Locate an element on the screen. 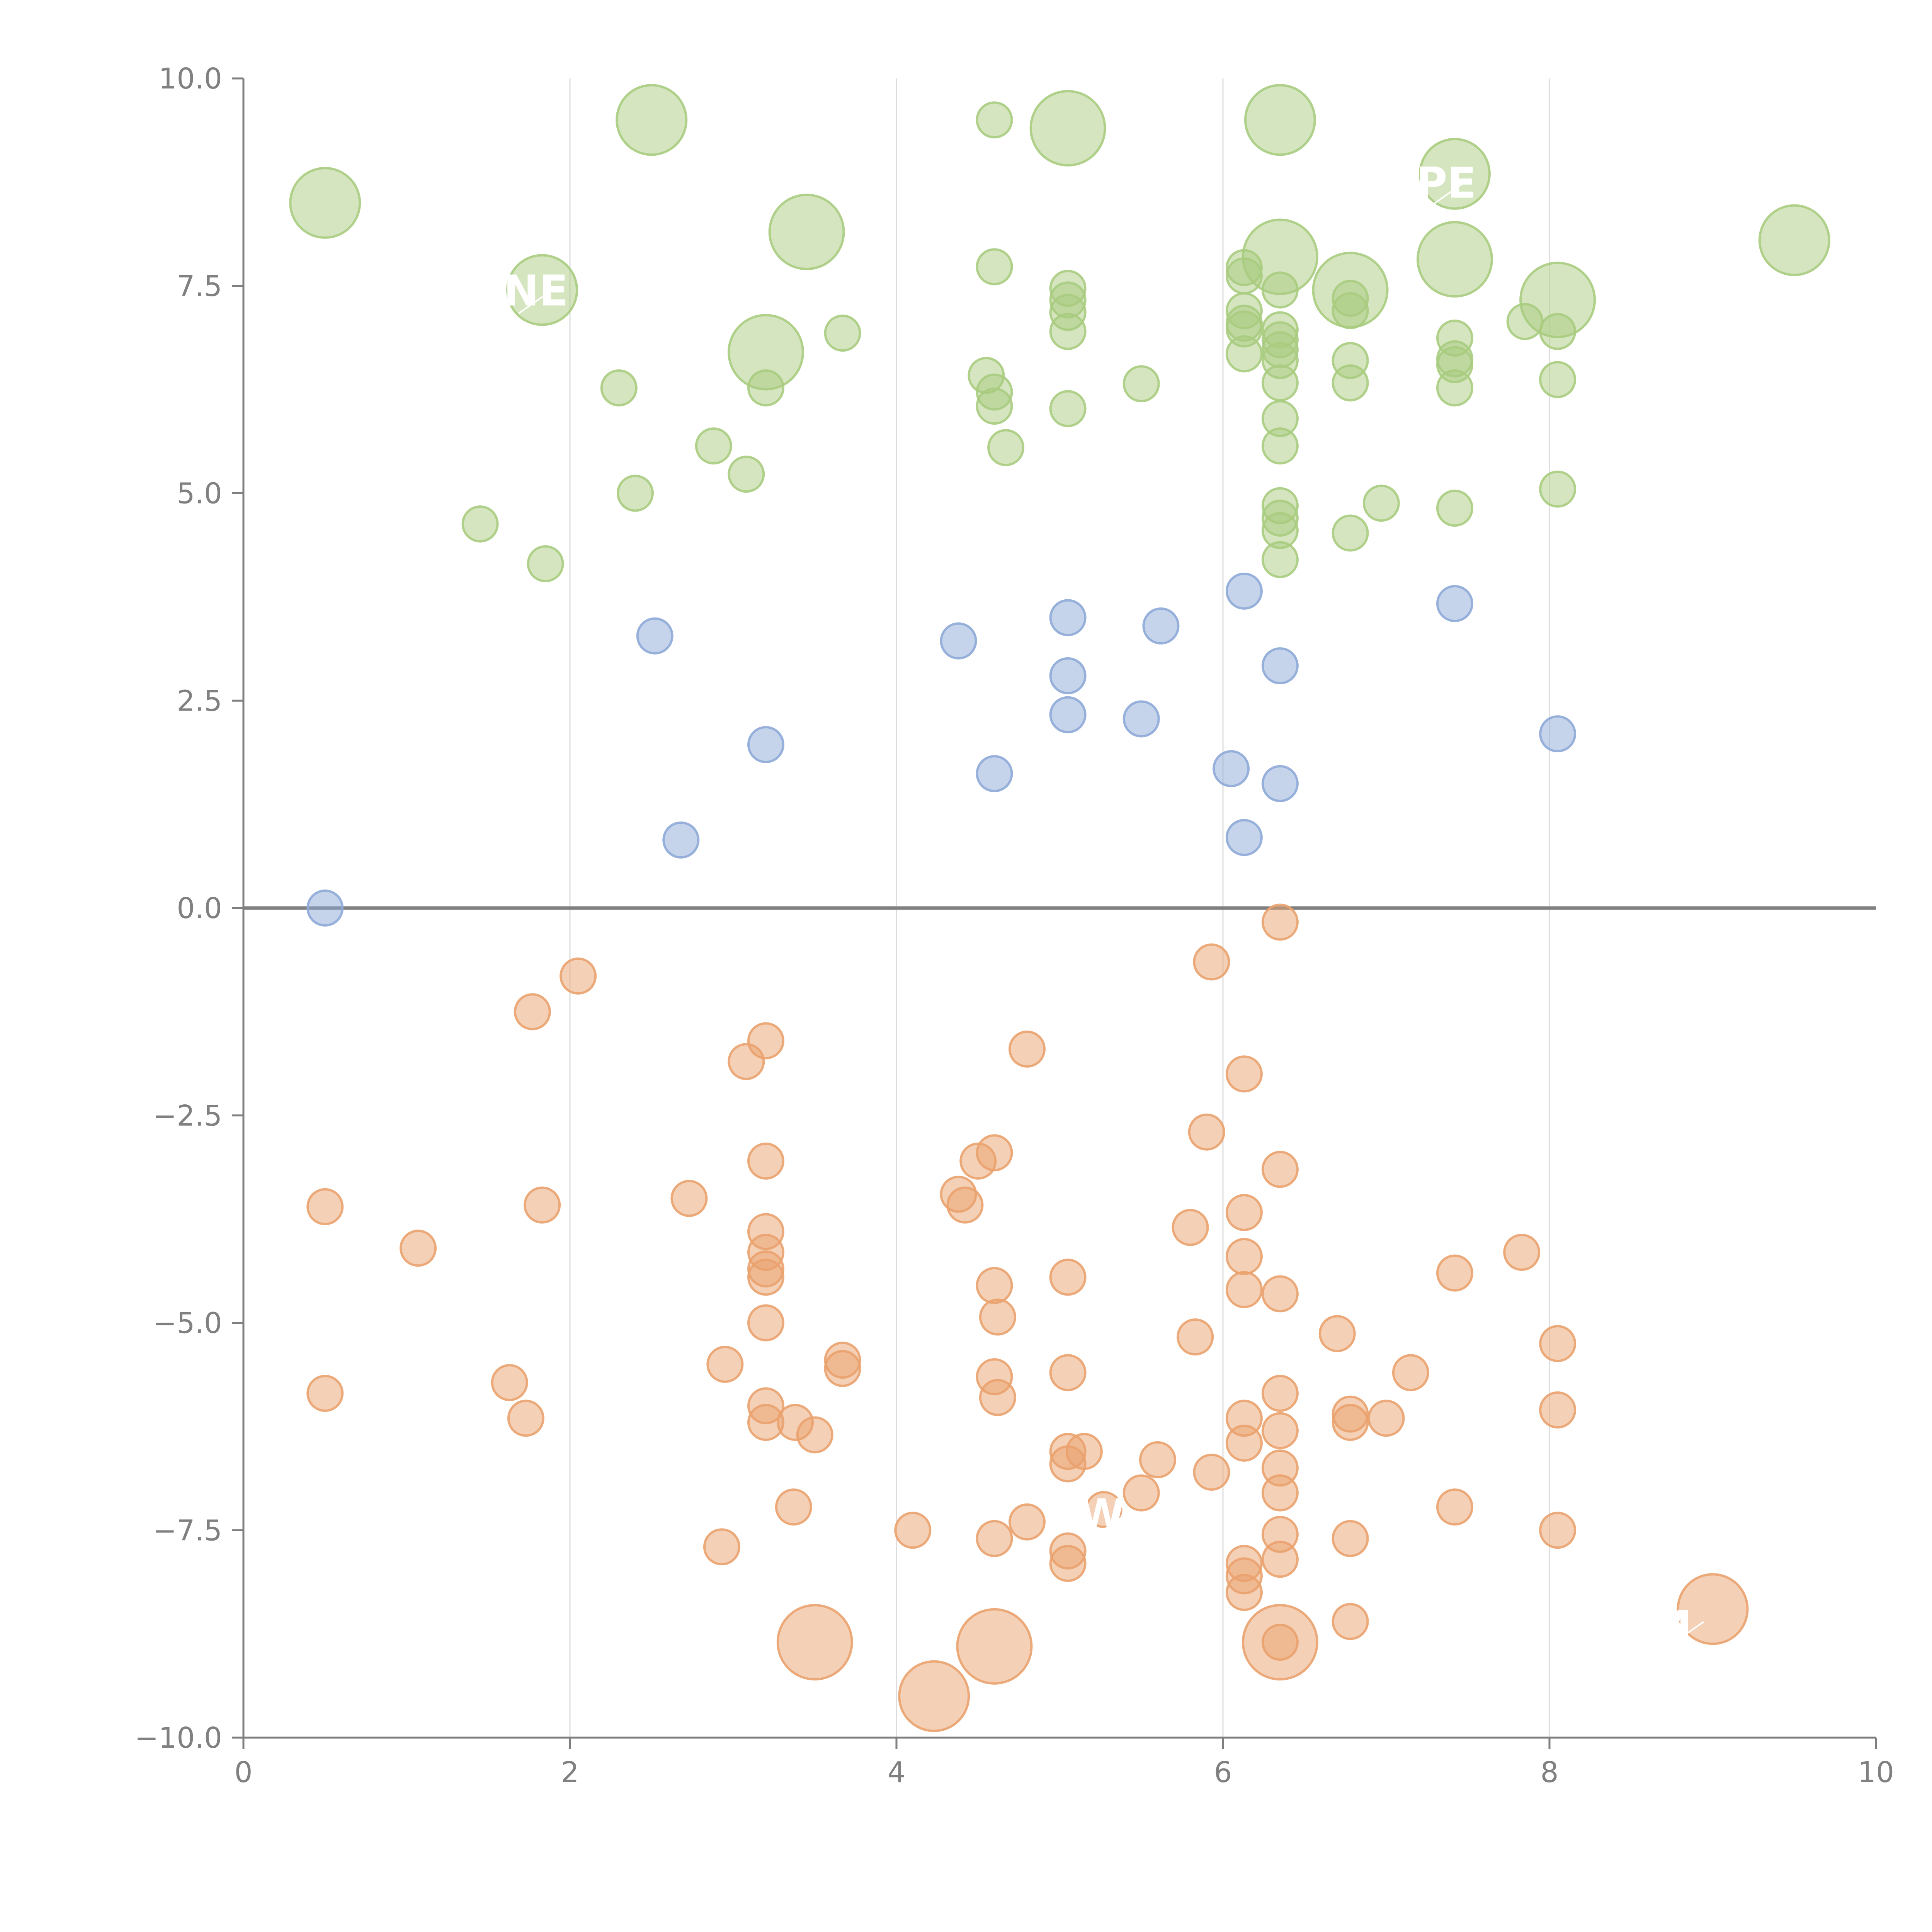 This screenshot has width=1932, height=1932. y-tick-label: 5.0 is located at coordinates (200, 493).